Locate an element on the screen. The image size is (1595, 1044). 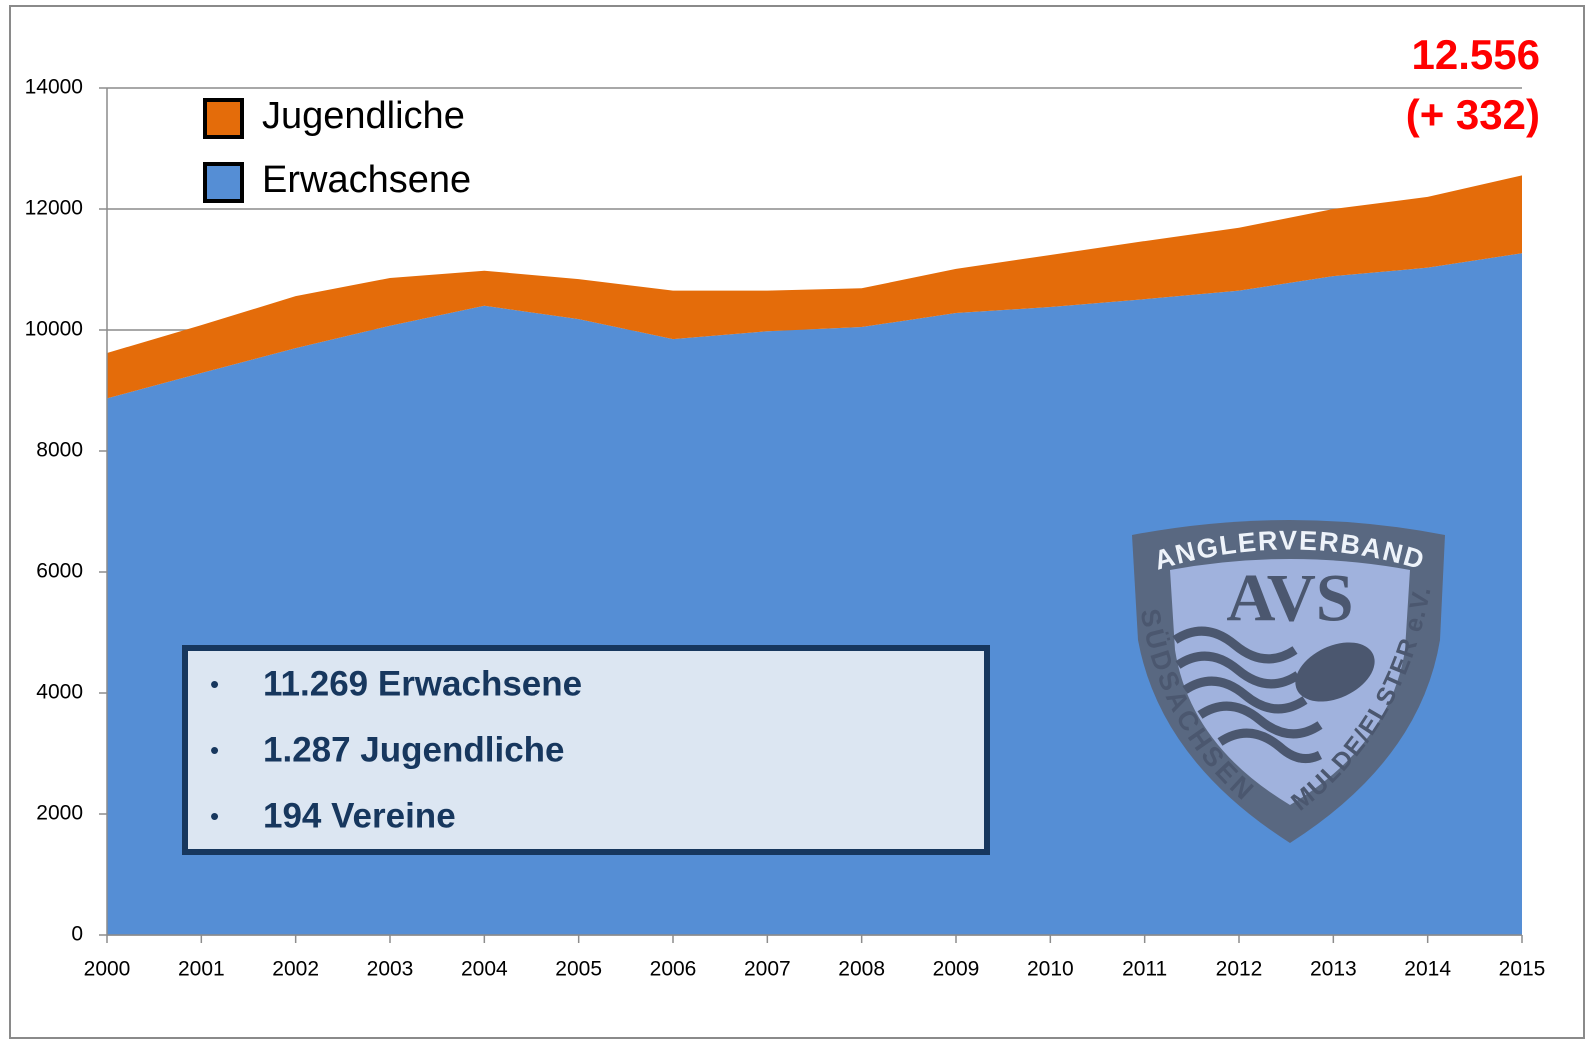
legend-label: Erwachsene is located at coordinates (366, 180).